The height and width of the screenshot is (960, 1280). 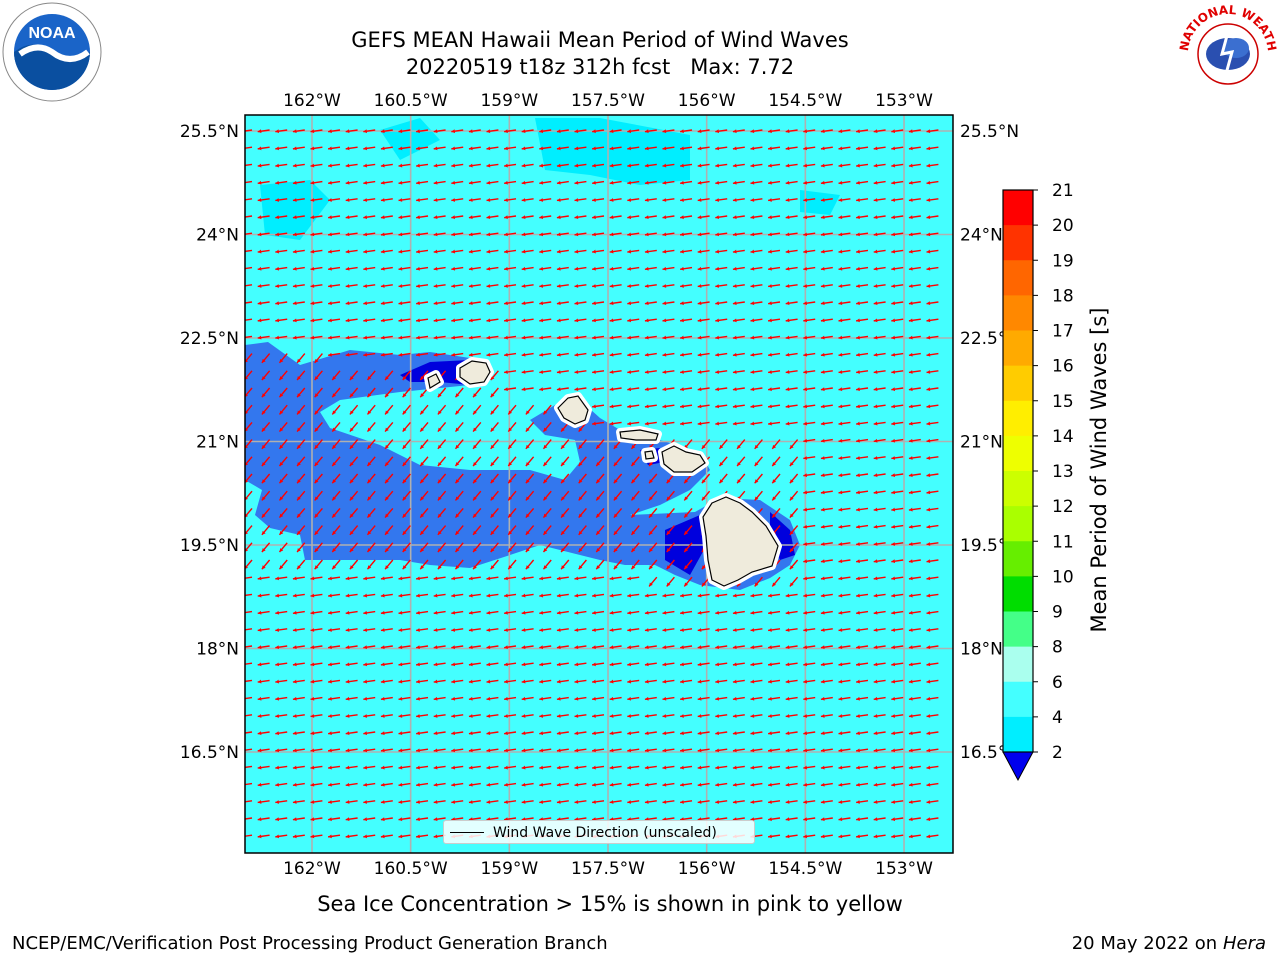 What do you see at coordinates (608, 101) in the screenshot?
I see `lon-label-top-3: 157.5°W` at bounding box center [608, 101].